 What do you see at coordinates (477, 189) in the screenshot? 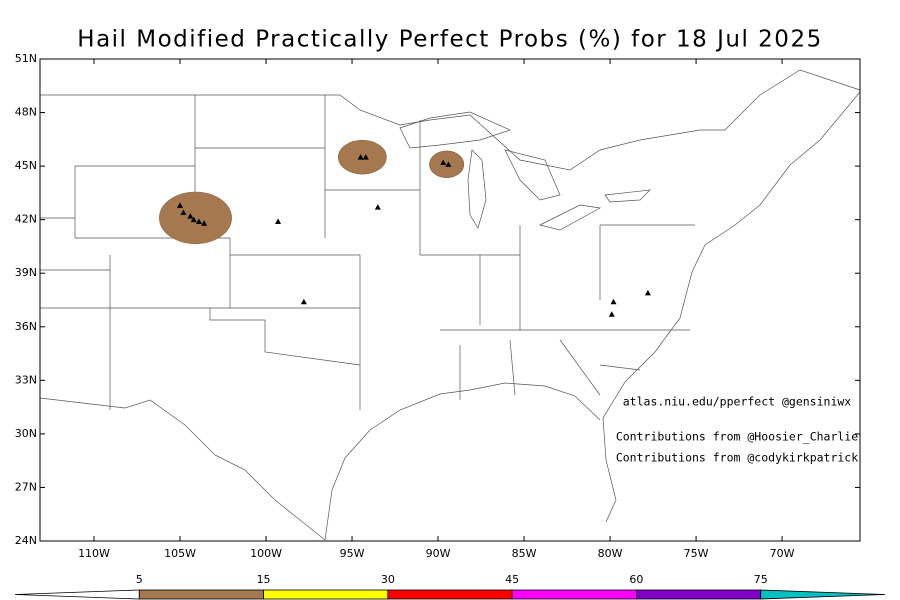
I see `lake-michigan` at bounding box center [477, 189].